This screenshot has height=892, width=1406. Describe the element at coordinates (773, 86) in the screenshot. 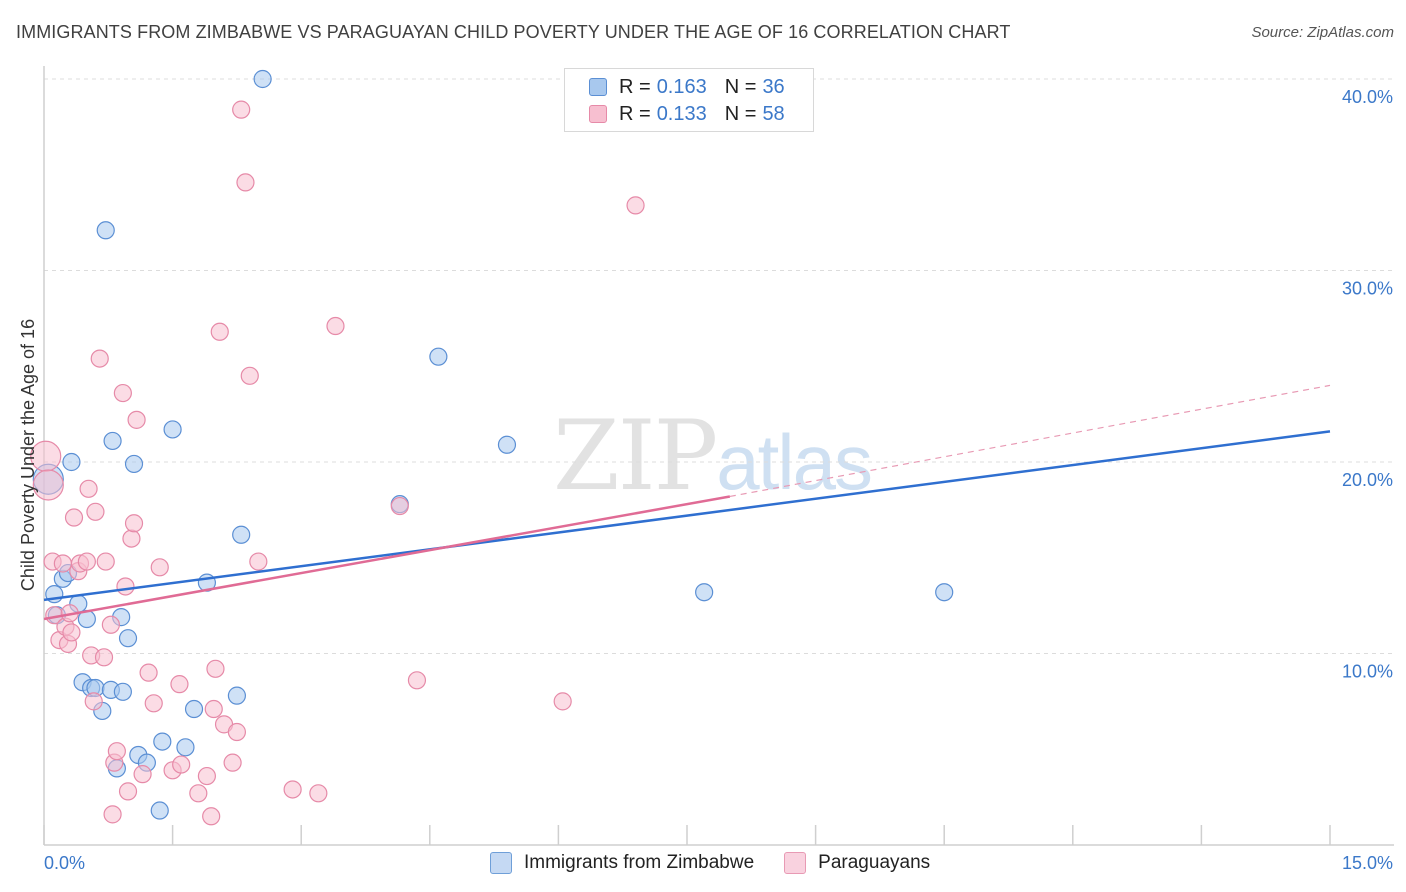

I see `legend-n-value: 36` at that location.